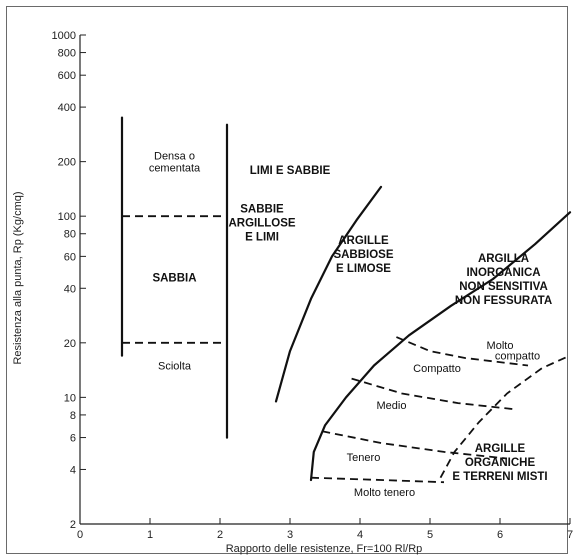 This screenshot has width=574, height=560. What do you see at coordinates (67, 108) in the screenshot?
I see `y-tick-label: 400` at bounding box center [67, 108].